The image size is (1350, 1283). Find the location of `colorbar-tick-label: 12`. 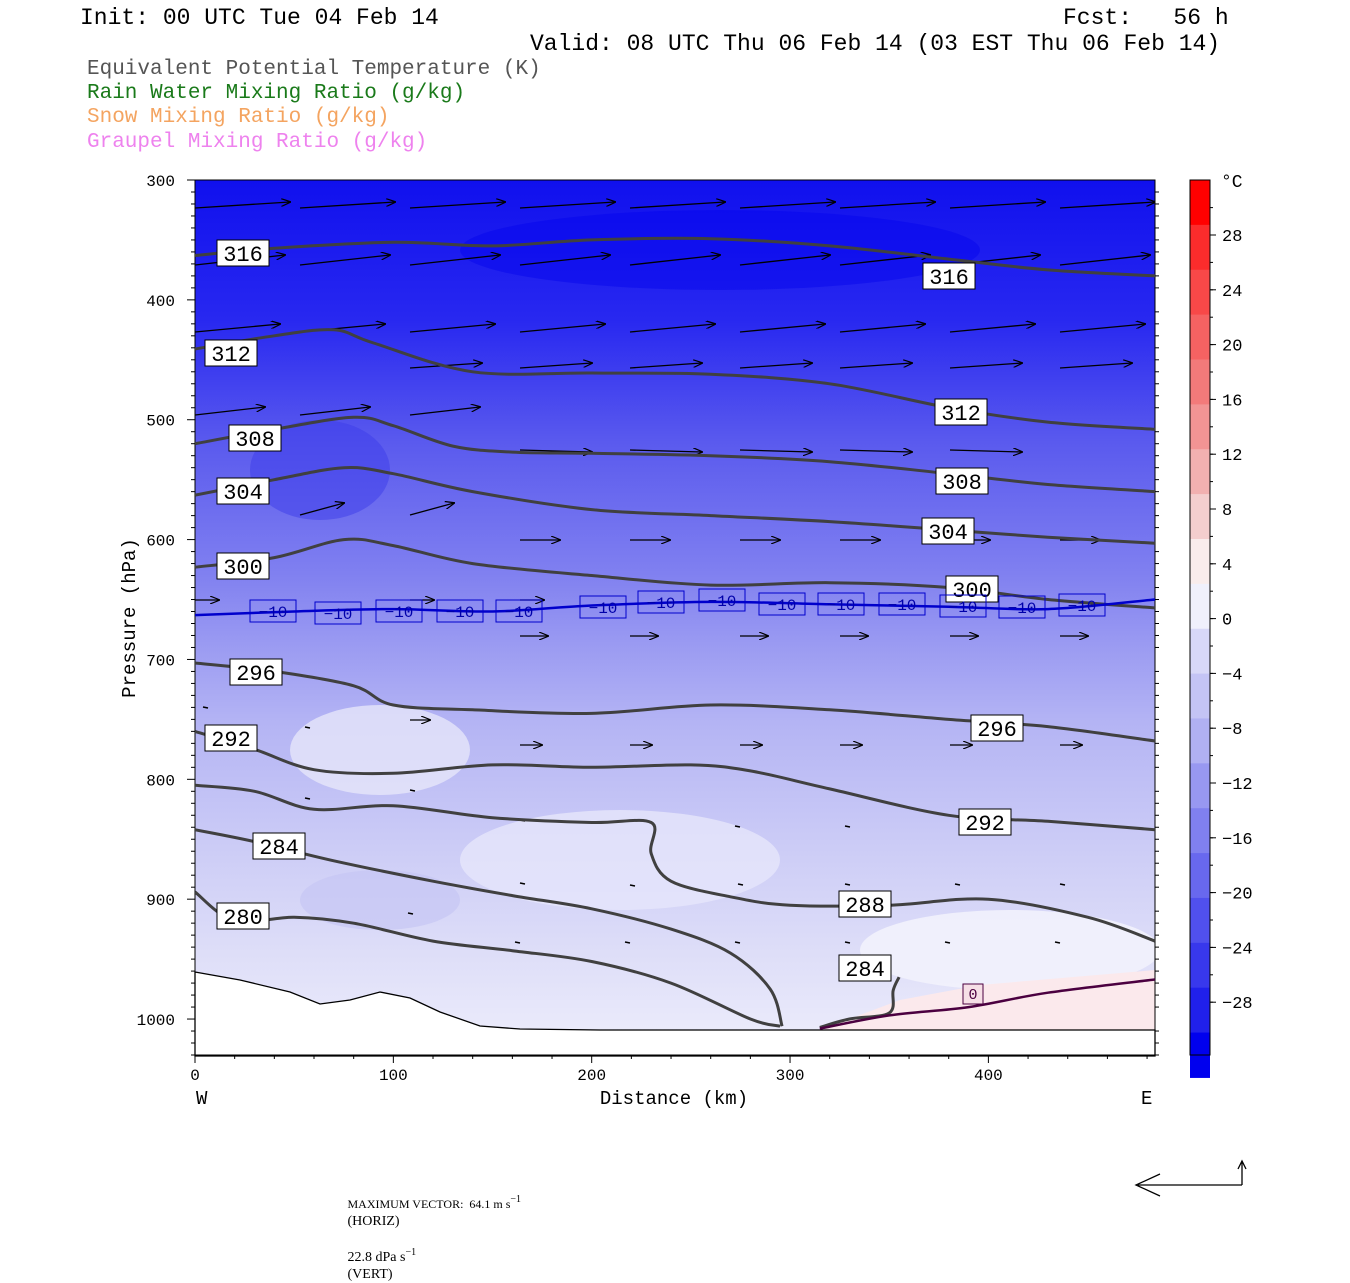

colorbar-tick-label: 12 is located at coordinates (1232, 456).